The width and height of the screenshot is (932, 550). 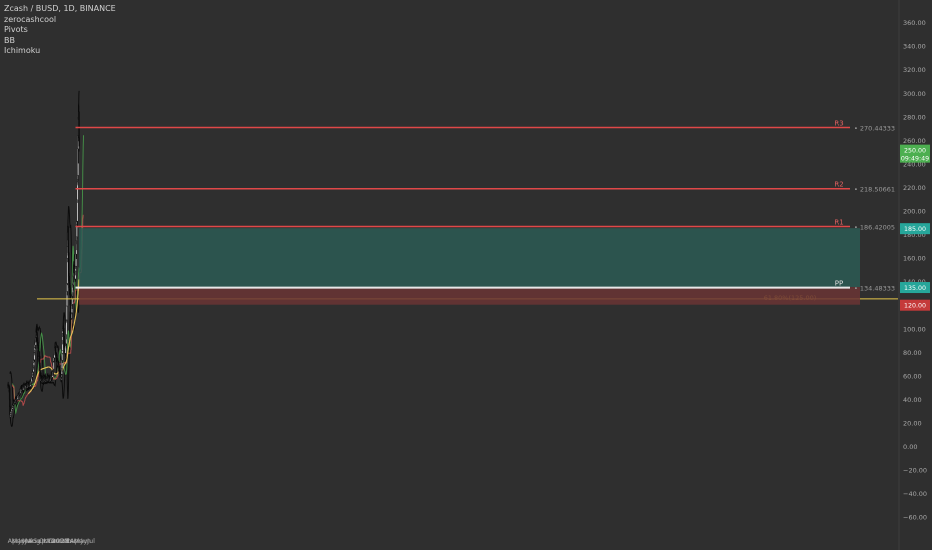 What do you see at coordinates (874, 289) in the screenshot?
I see `pivot-value-pp: • 134.48333` at bounding box center [874, 289].